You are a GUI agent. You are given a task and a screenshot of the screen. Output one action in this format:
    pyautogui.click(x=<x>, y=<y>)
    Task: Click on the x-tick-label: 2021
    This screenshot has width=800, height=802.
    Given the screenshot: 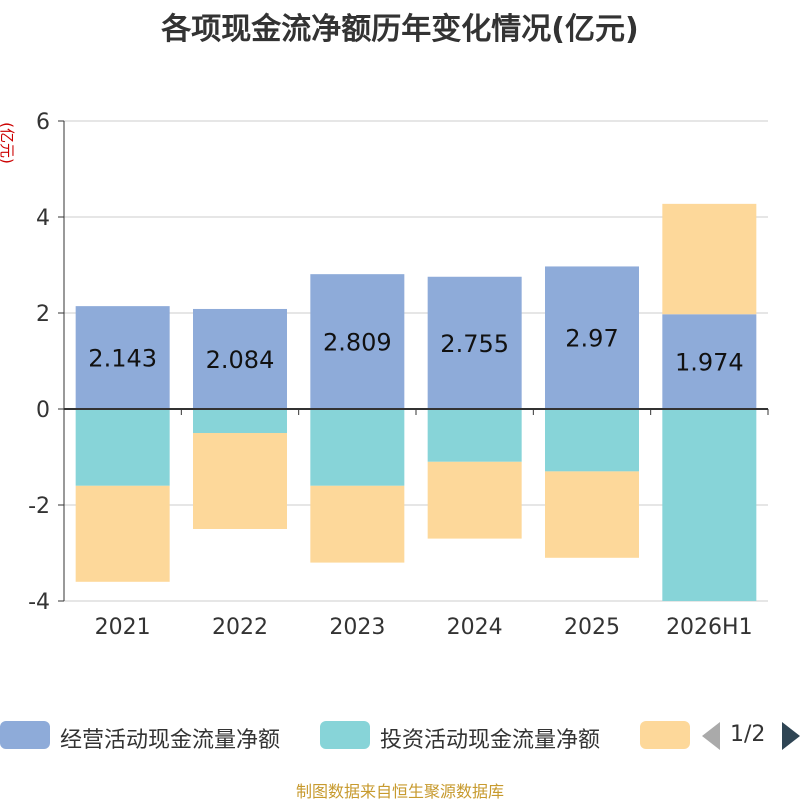 What is the action you would take?
    pyautogui.click(x=123, y=627)
    